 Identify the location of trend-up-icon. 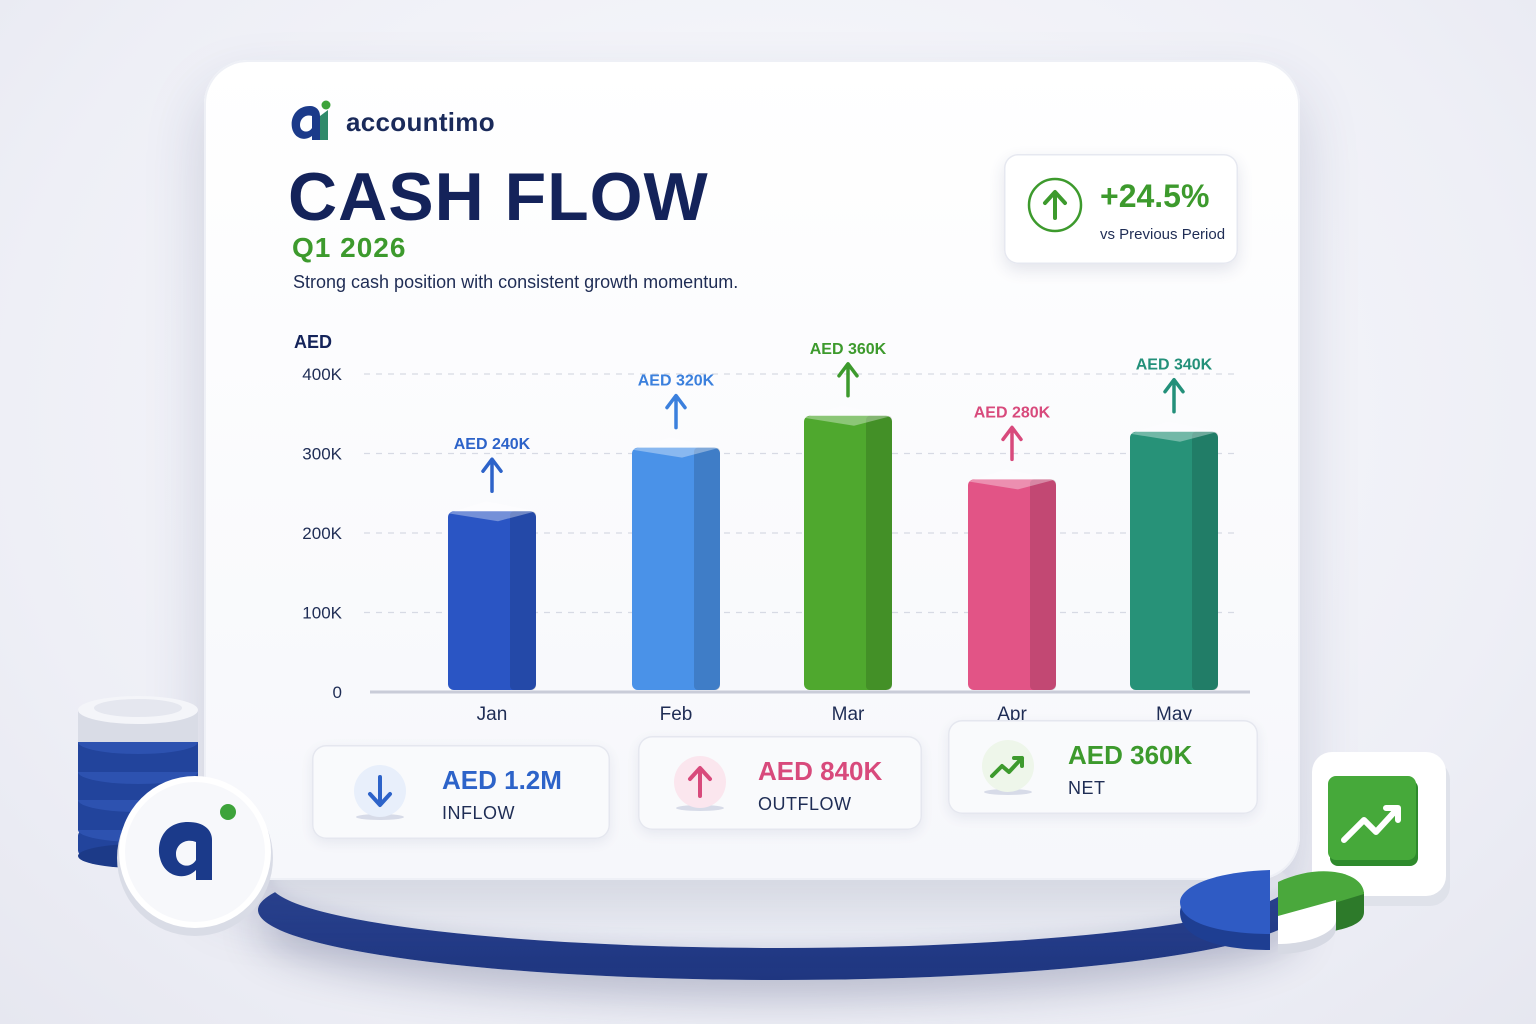
(1008, 767).